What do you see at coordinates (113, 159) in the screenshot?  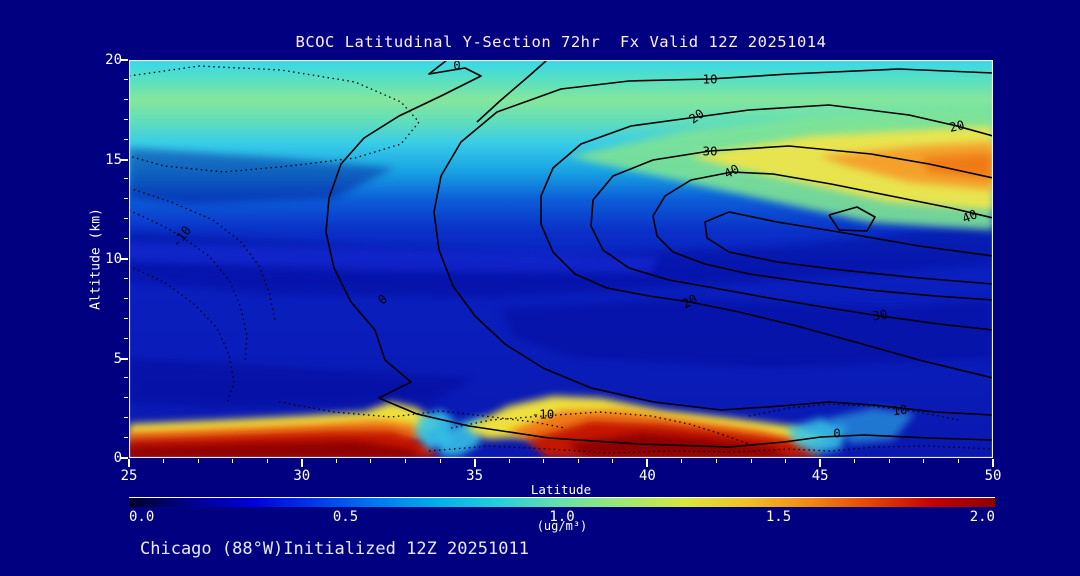 I see `y-tick-label: 15` at bounding box center [113, 159].